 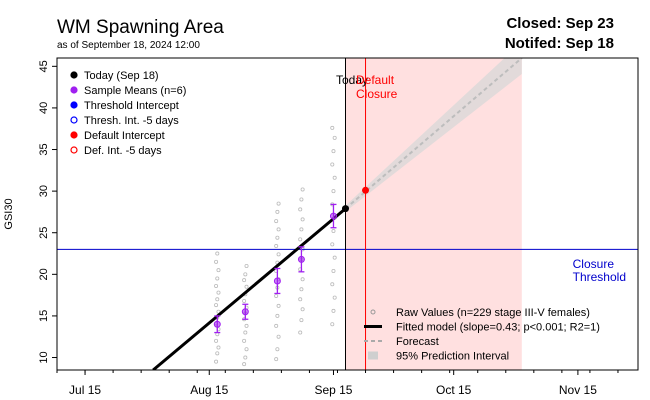 I want to click on legend-top-item: Today (Sep 18), so click(x=114, y=76).